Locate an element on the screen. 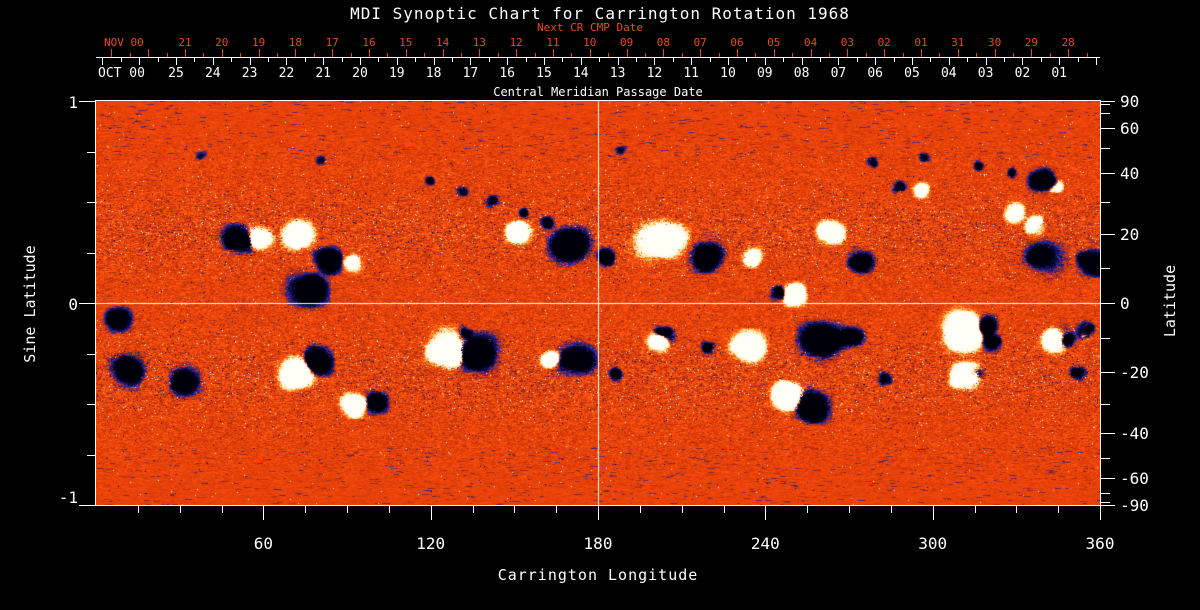 This screenshot has height=610, width=1200. next-cr-day-label: 01 is located at coordinates (921, 42).